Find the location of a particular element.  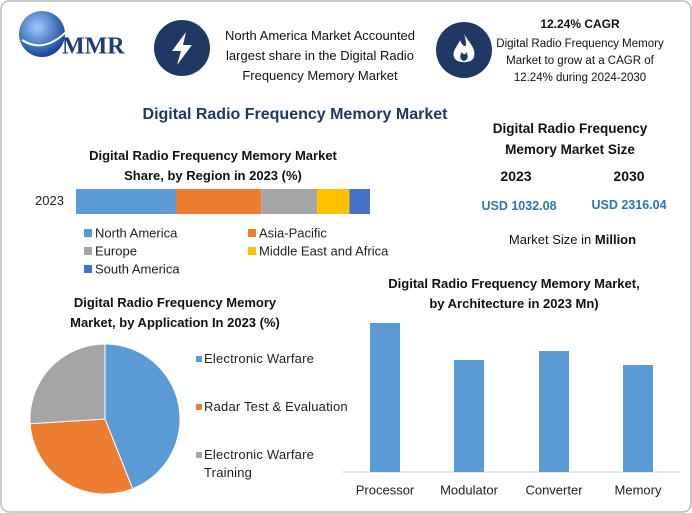

size-value: USD 2316.04 is located at coordinates (629, 205).